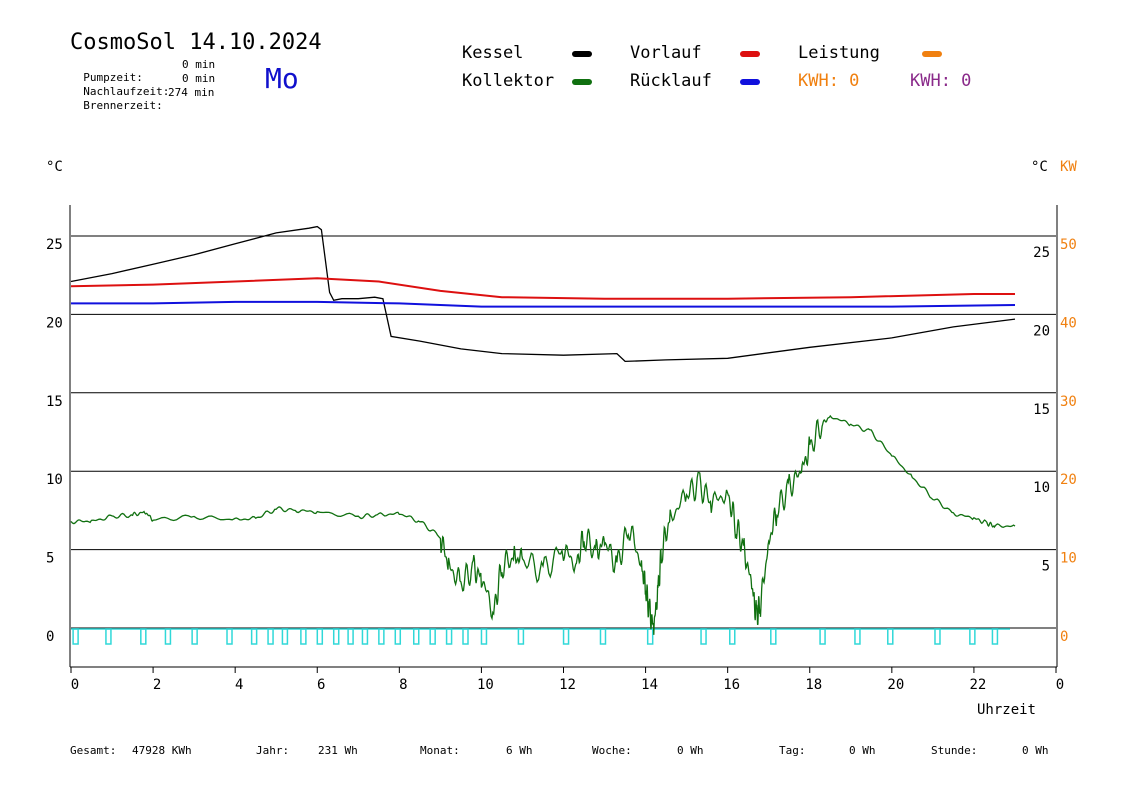 The image size is (1148, 812). I want to click on y-tick-label-left: 0, so click(50, 637).